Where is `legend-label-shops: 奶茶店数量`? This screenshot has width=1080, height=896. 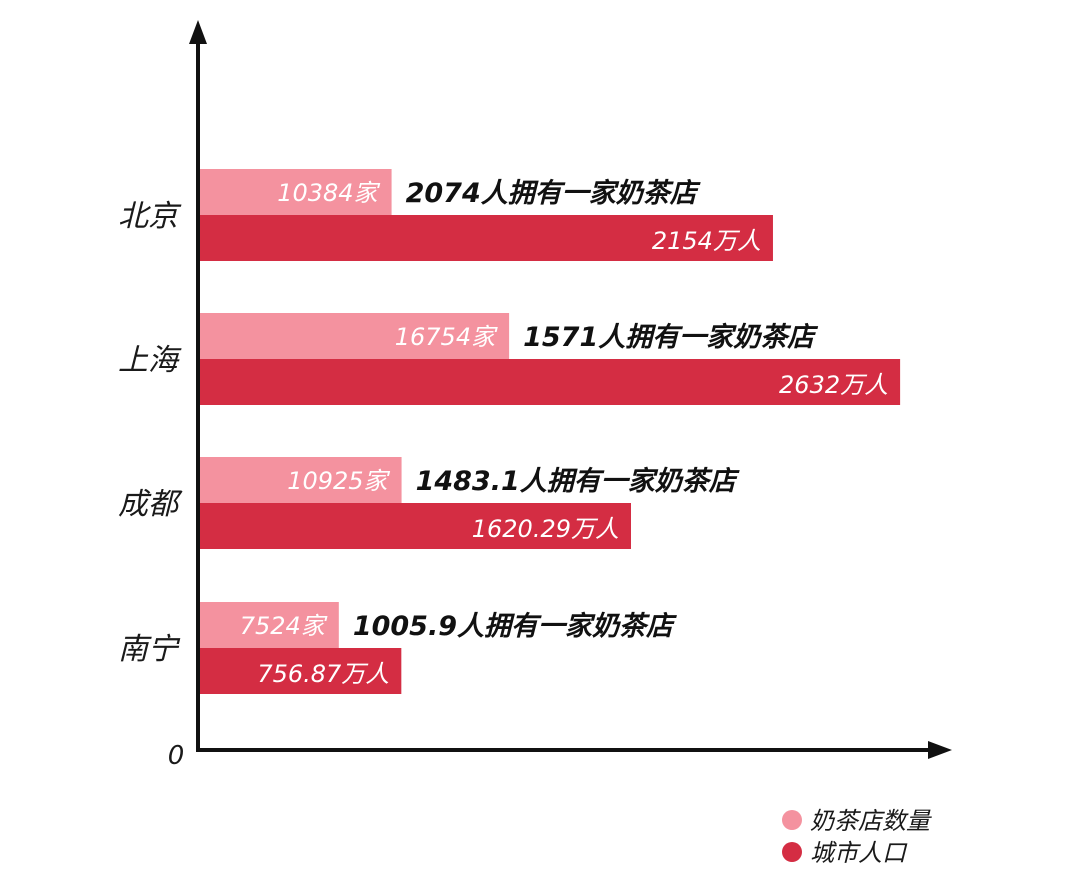 legend-label-shops: 奶茶店数量 is located at coordinates (871, 821).